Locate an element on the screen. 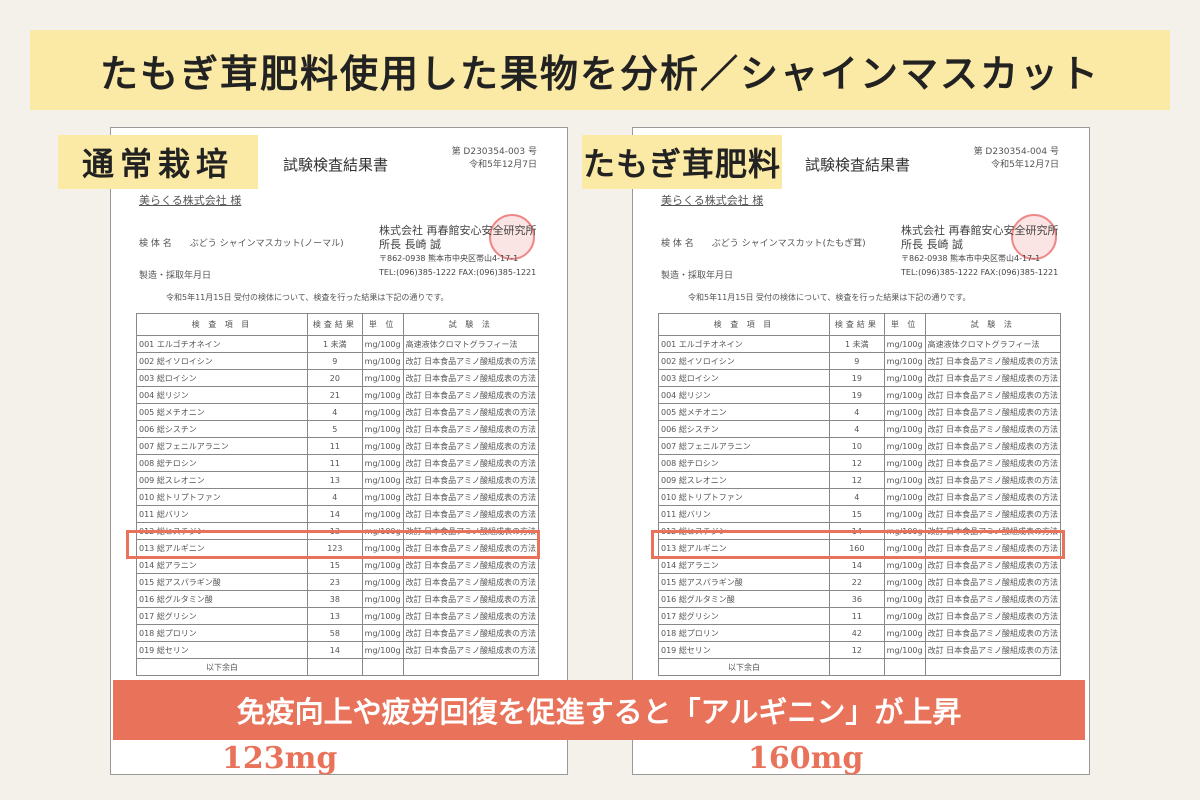 Image resolution: width=1200 pixels, height=800 pixels. result-value: 10 is located at coordinates (856, 446).